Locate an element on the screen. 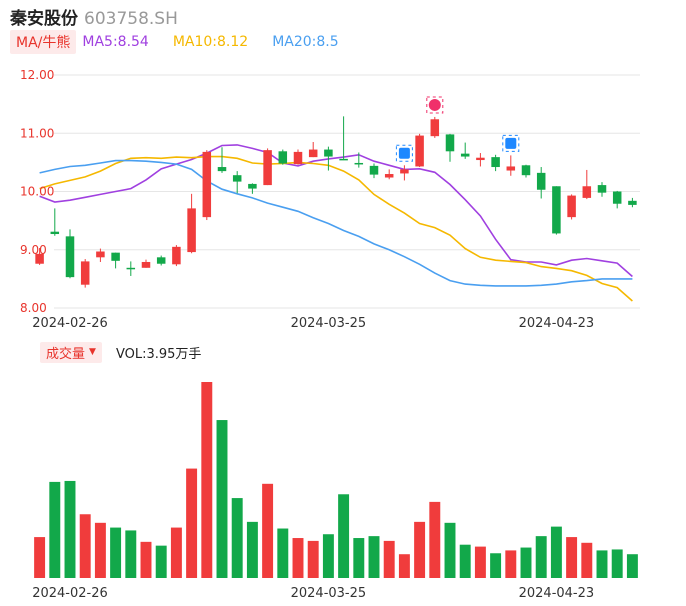 Image resolution: width=686 pixels, height=606 pixels. y-tick-label: 12.00 is located at coordinates (37, 75).